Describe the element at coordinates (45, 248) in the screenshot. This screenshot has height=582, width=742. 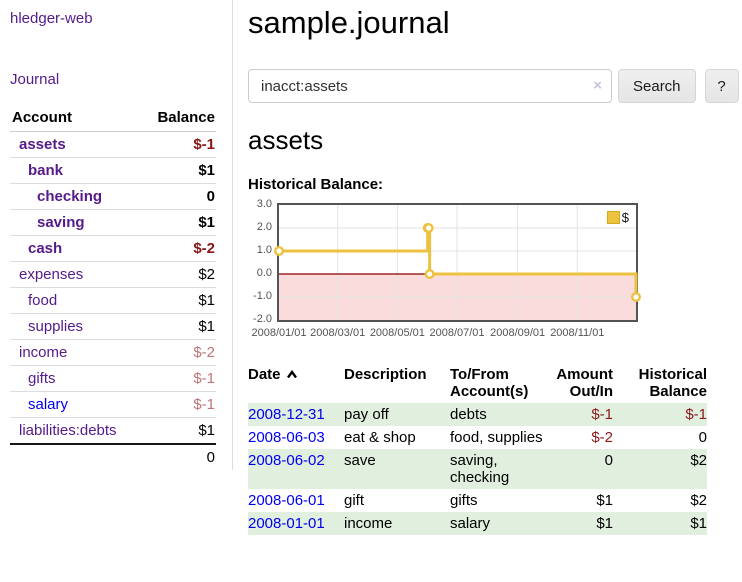
I see `account-link-cash: cash` at that location.